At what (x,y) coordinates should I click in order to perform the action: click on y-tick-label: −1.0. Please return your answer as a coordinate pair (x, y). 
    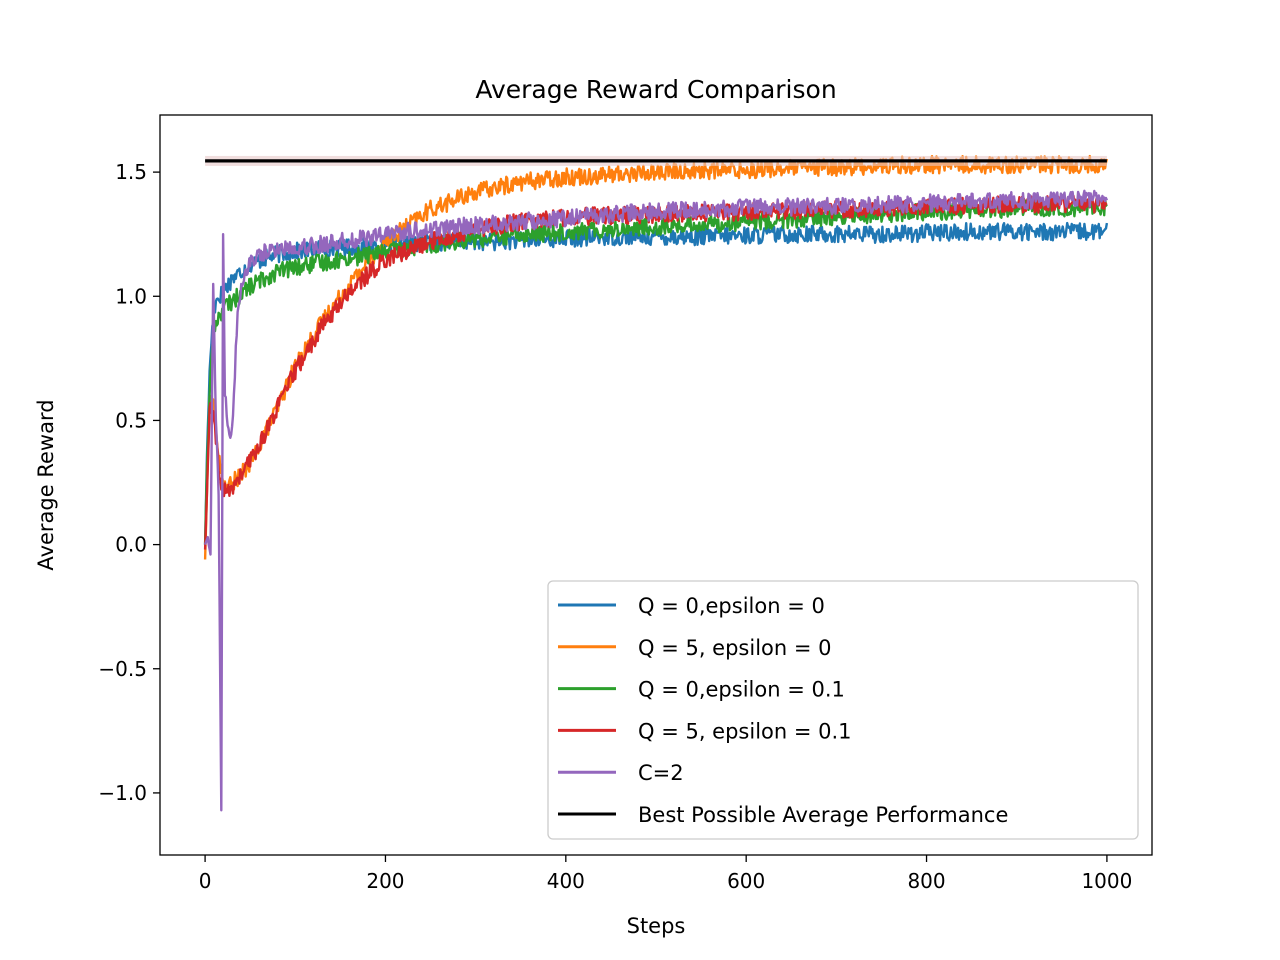
    Looking at the image, I should click on (122, 793).